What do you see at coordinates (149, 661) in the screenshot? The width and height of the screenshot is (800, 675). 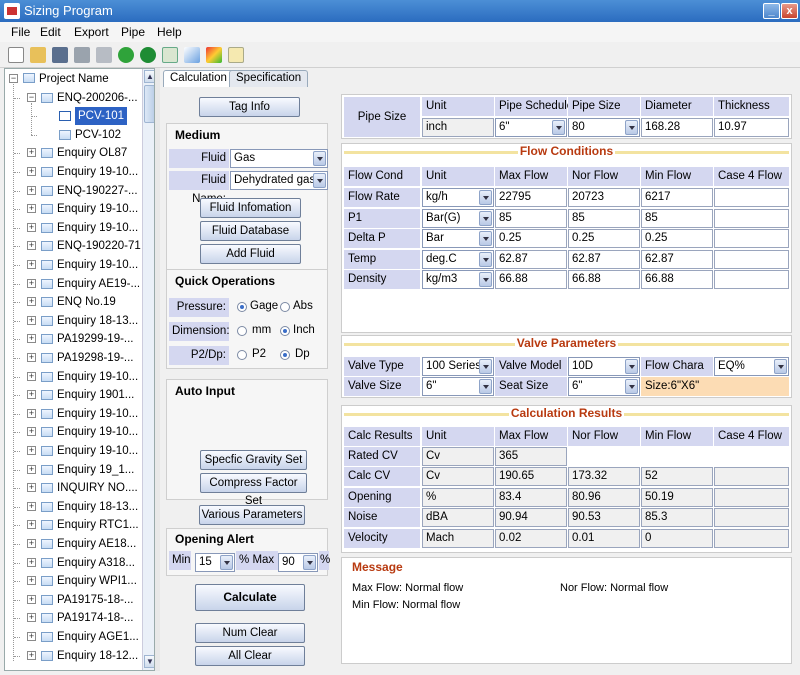 I see `scroll-down-icon: ▼` at bounding box center [149, 661].